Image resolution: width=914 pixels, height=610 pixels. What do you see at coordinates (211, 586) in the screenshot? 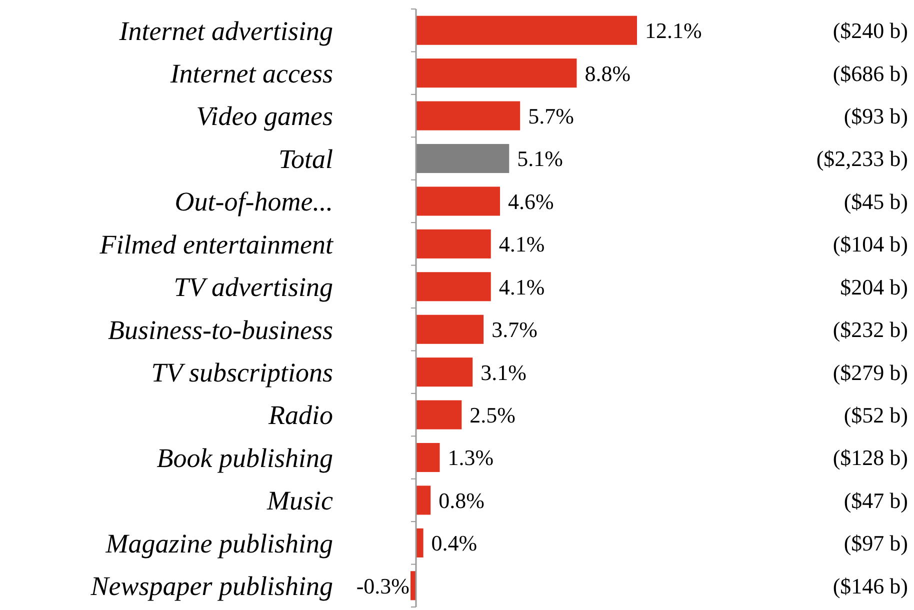
I see `y-tick-label: Newspaper publishing` at bounding box center [211, 586].